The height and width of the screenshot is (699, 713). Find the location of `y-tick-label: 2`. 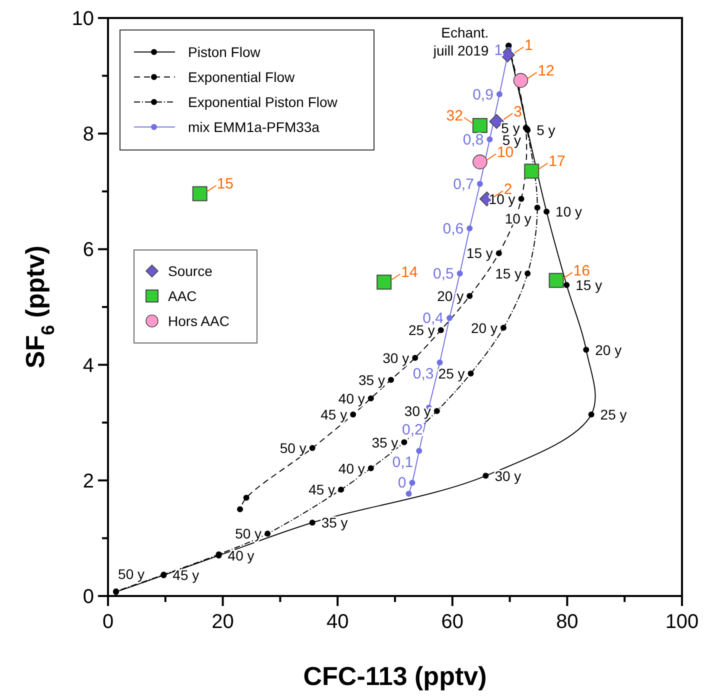

y-tick-label: 2 is located at coordinates (88, 481).